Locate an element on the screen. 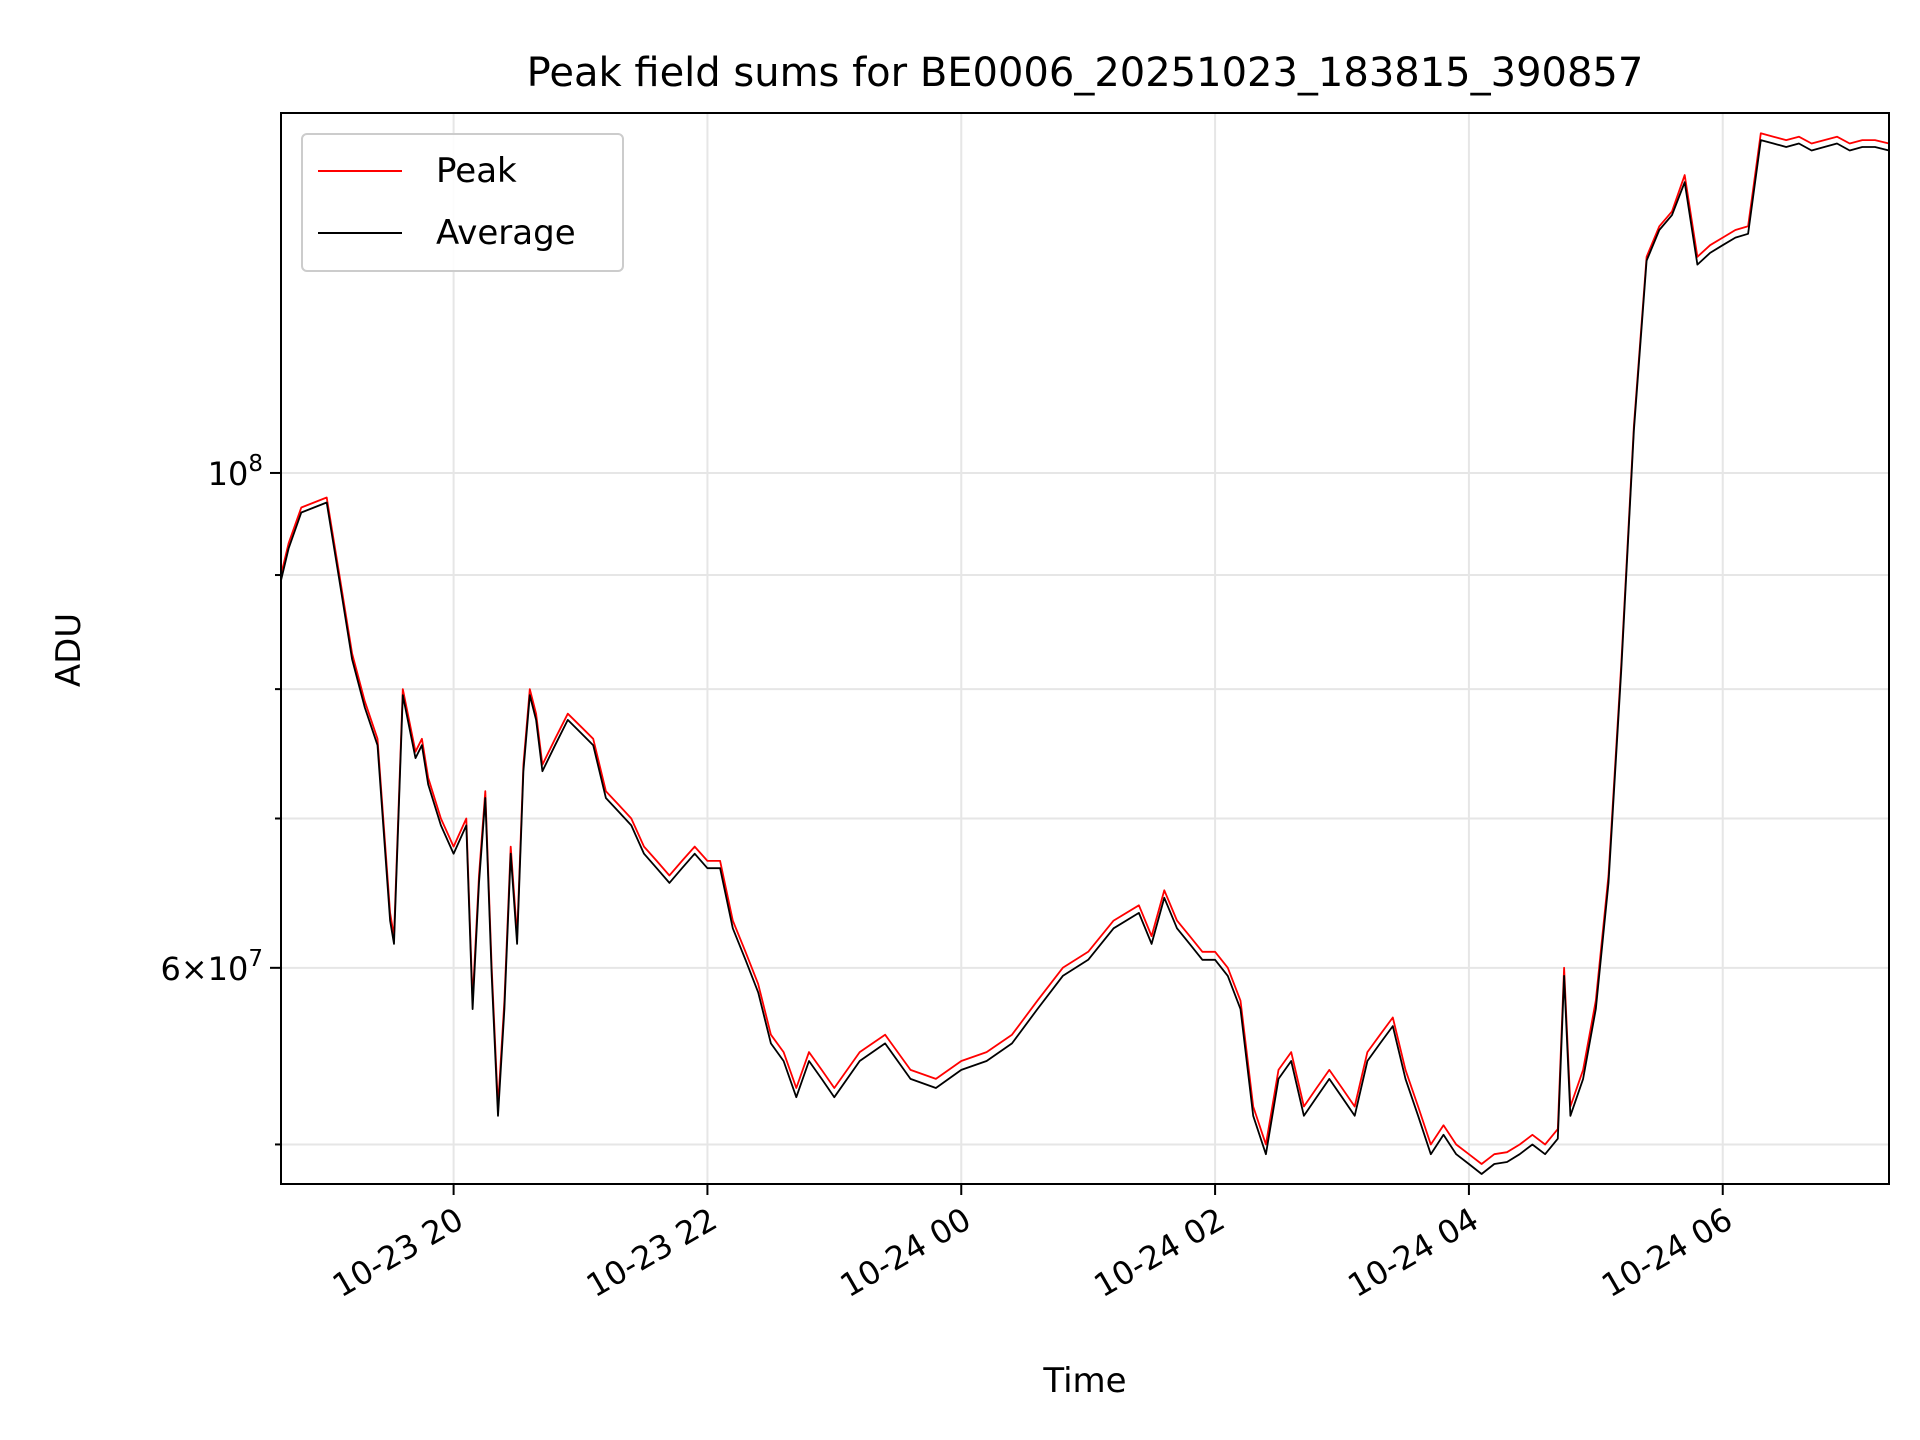 This screenshot has width=1920, height=1440. y-tick-label-6e7-times: × is located at coordinates (194, 969).